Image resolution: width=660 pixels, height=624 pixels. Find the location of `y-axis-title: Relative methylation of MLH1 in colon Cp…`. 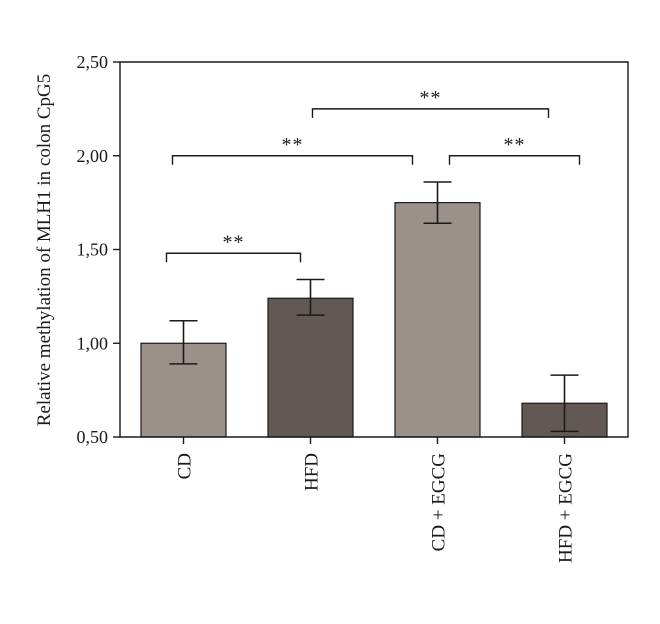

y-axis-title: Relative methylation of MLH1 in colon Cp… is located at coordinates (44, 250).